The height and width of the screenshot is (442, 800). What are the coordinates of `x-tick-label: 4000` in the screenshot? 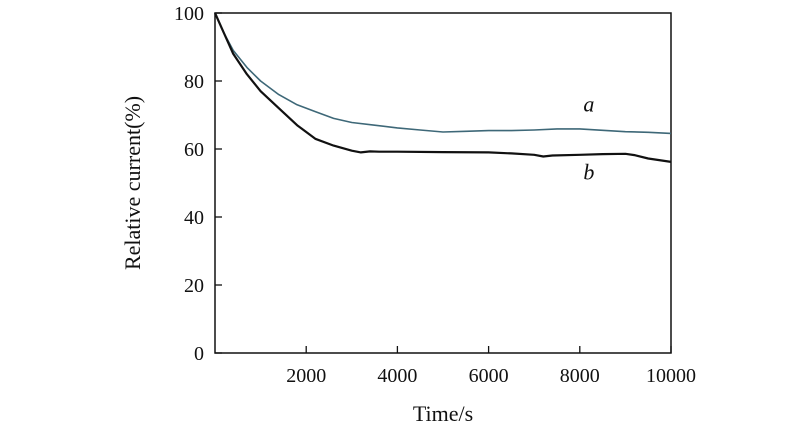 It's located at (397, 376).